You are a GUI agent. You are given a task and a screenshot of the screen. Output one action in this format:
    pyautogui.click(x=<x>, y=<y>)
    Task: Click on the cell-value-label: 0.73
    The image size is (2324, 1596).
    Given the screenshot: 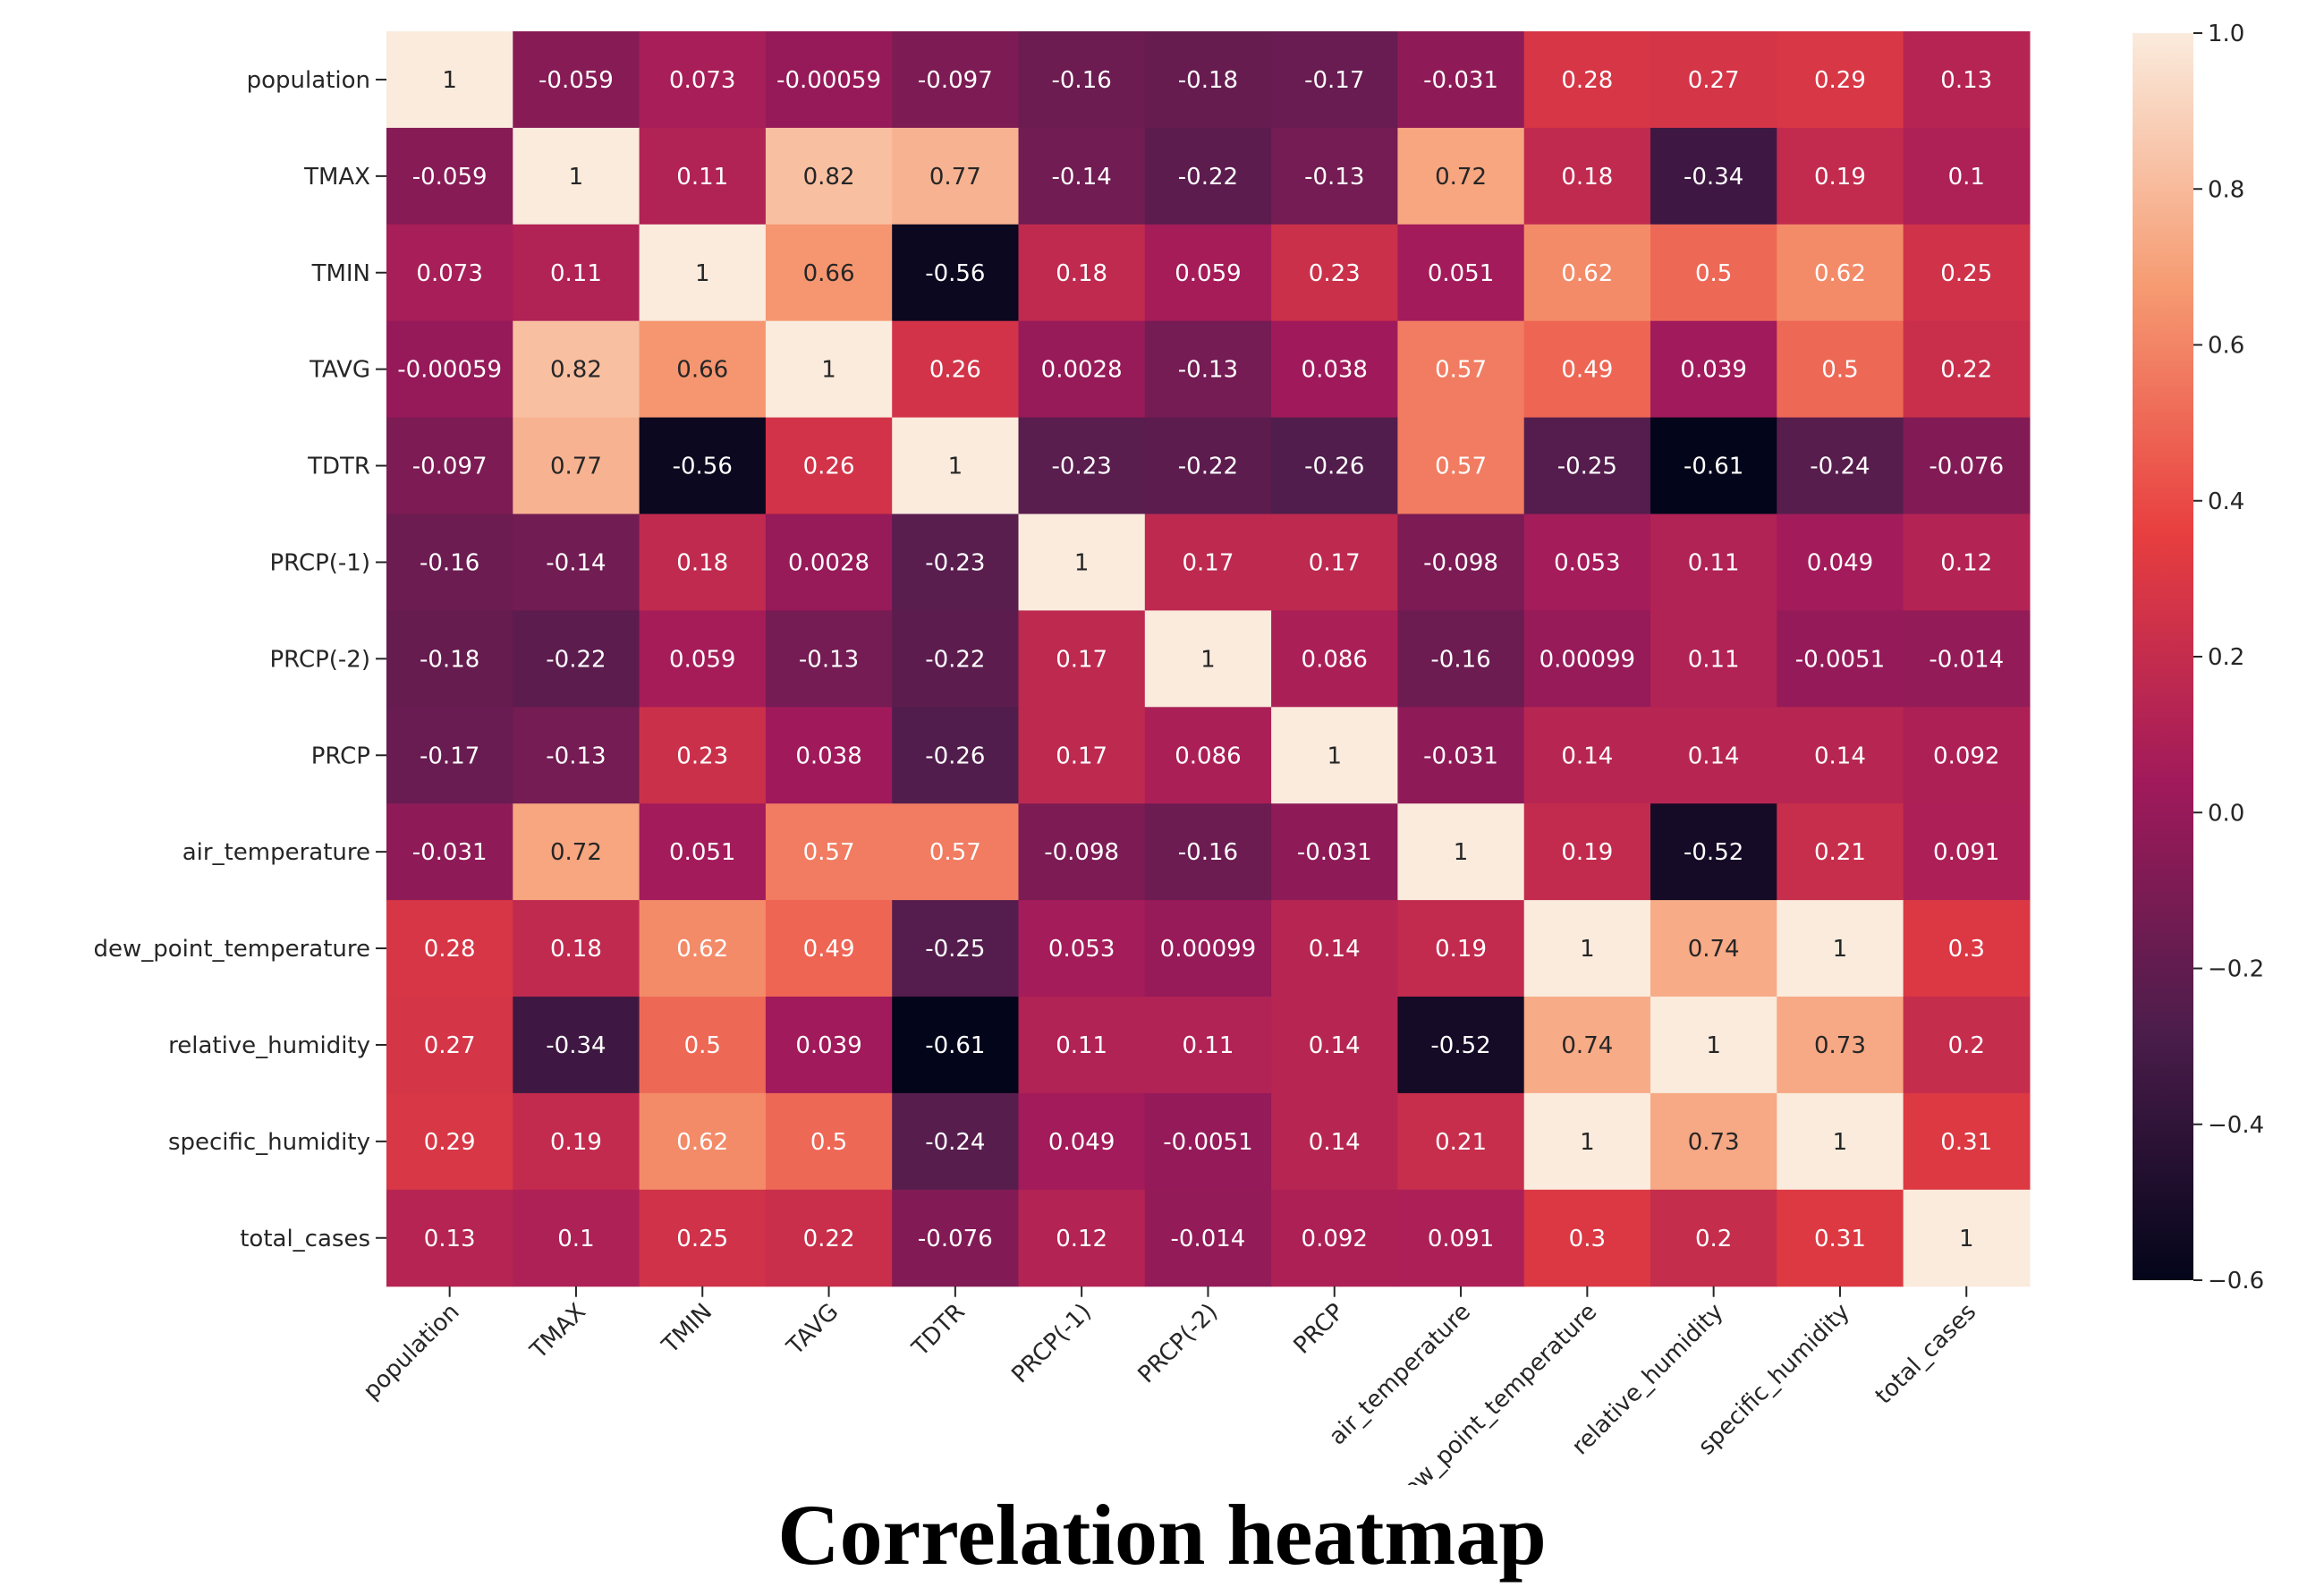 What is the action you would take?
    pyautogui.click(x=1714, y=1142)
    